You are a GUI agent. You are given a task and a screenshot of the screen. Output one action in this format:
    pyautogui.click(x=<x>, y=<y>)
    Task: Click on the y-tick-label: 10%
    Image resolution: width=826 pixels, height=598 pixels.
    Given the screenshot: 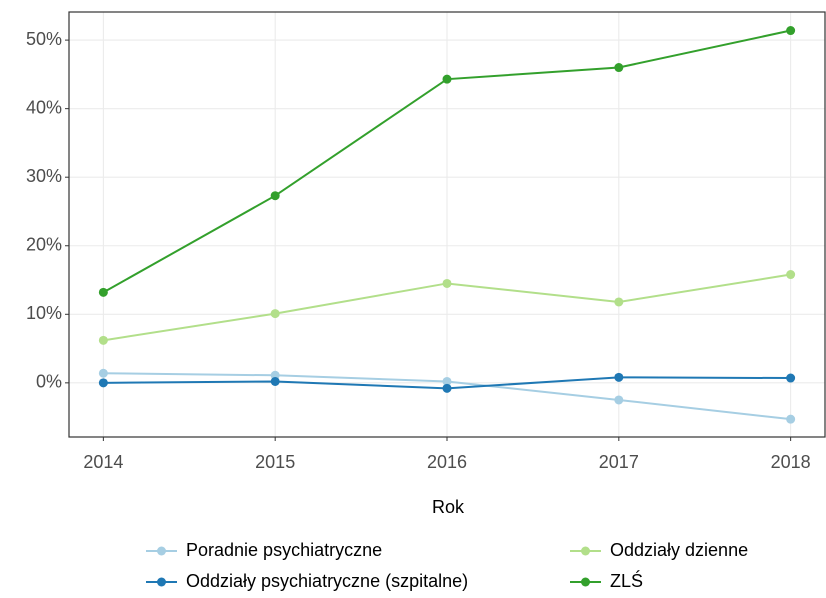 What is the action you would take?
    pyautogui.click(x=44, y=313)
    